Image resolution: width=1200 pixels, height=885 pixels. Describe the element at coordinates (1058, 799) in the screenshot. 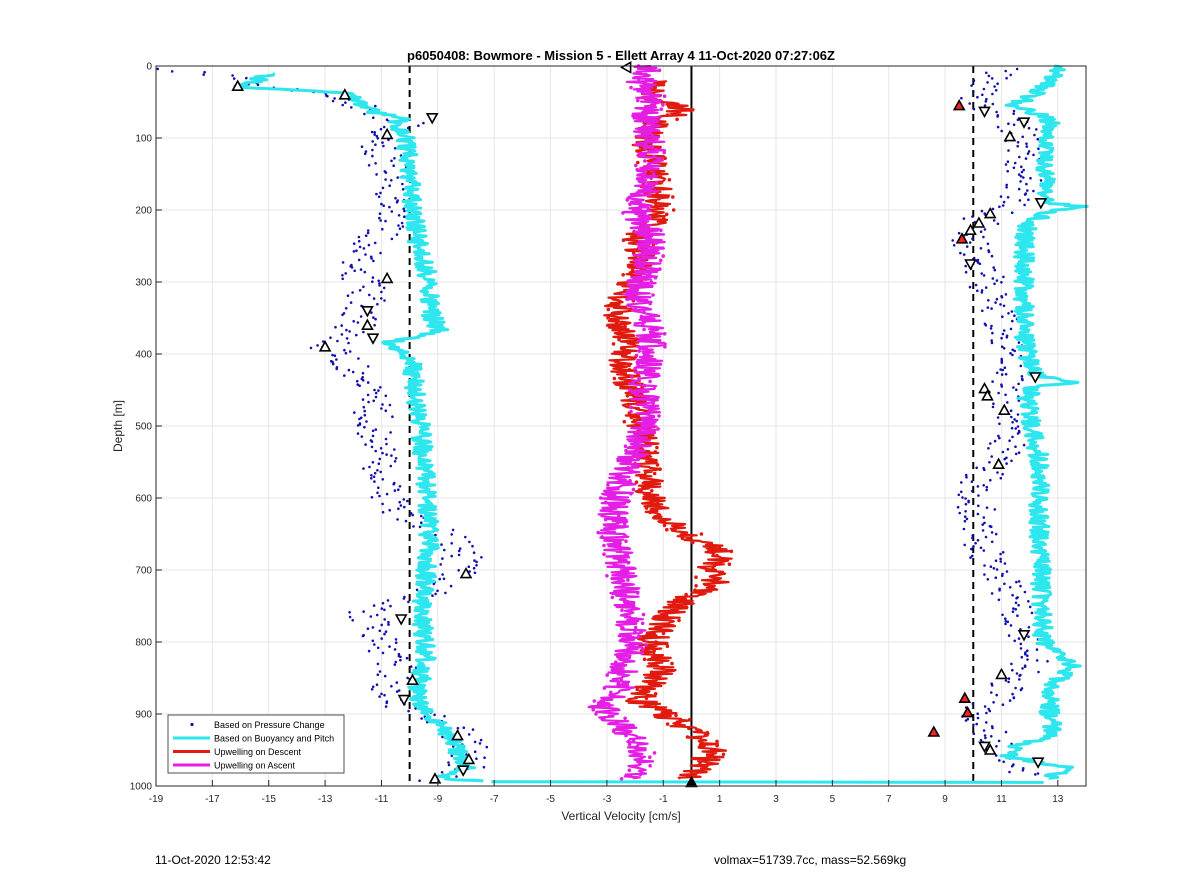

I see `x-tick-label: 13` at that location.